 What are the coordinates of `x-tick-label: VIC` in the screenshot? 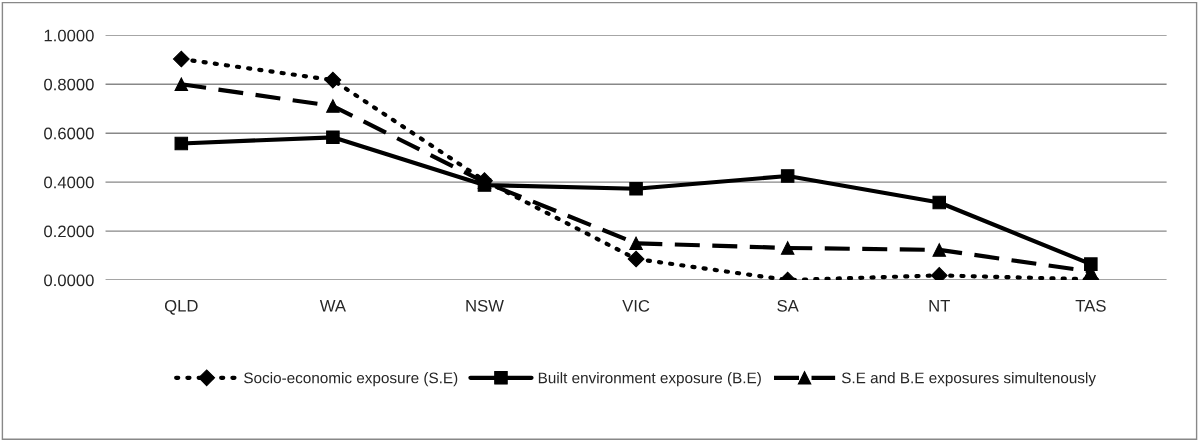 It's located at (636, 305).